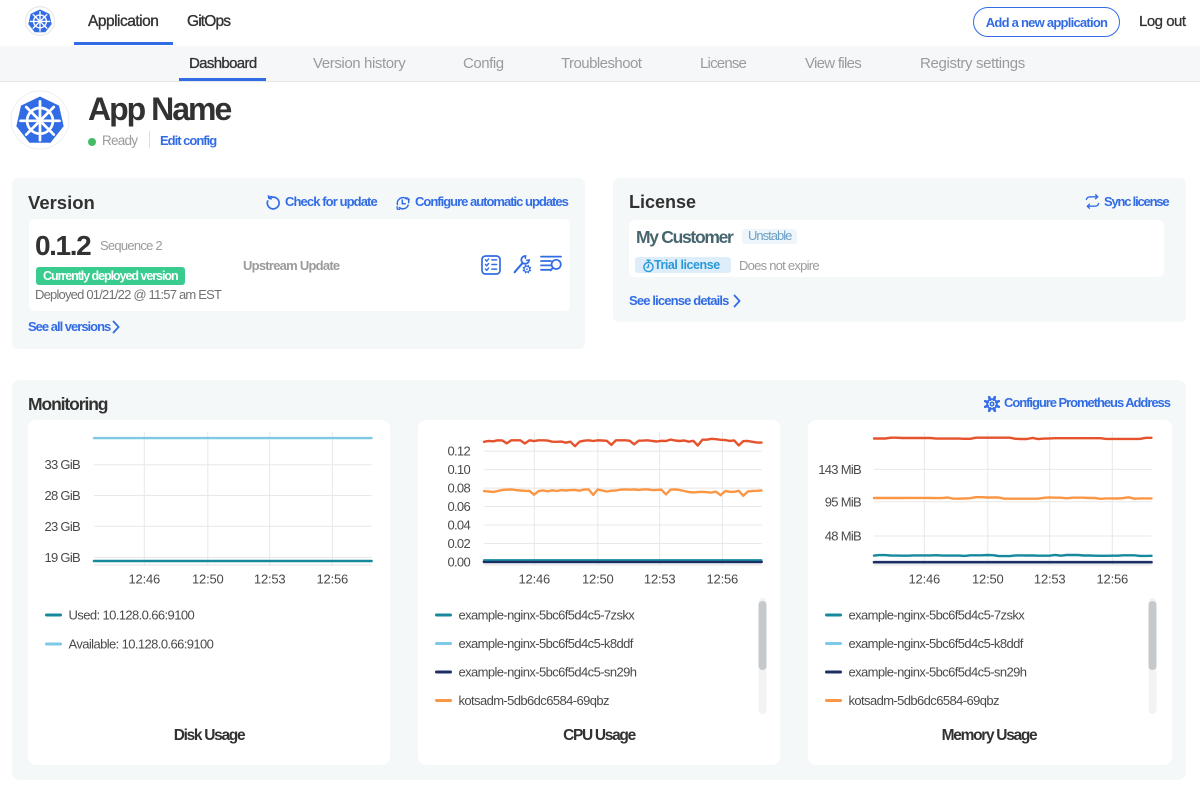 The height and width of the screenshot is (796, 1200). What do you see at coordinates (843, 501) in the screenshot?
I see `svg-text: 95 MiB` at bounding box center [843, 501].